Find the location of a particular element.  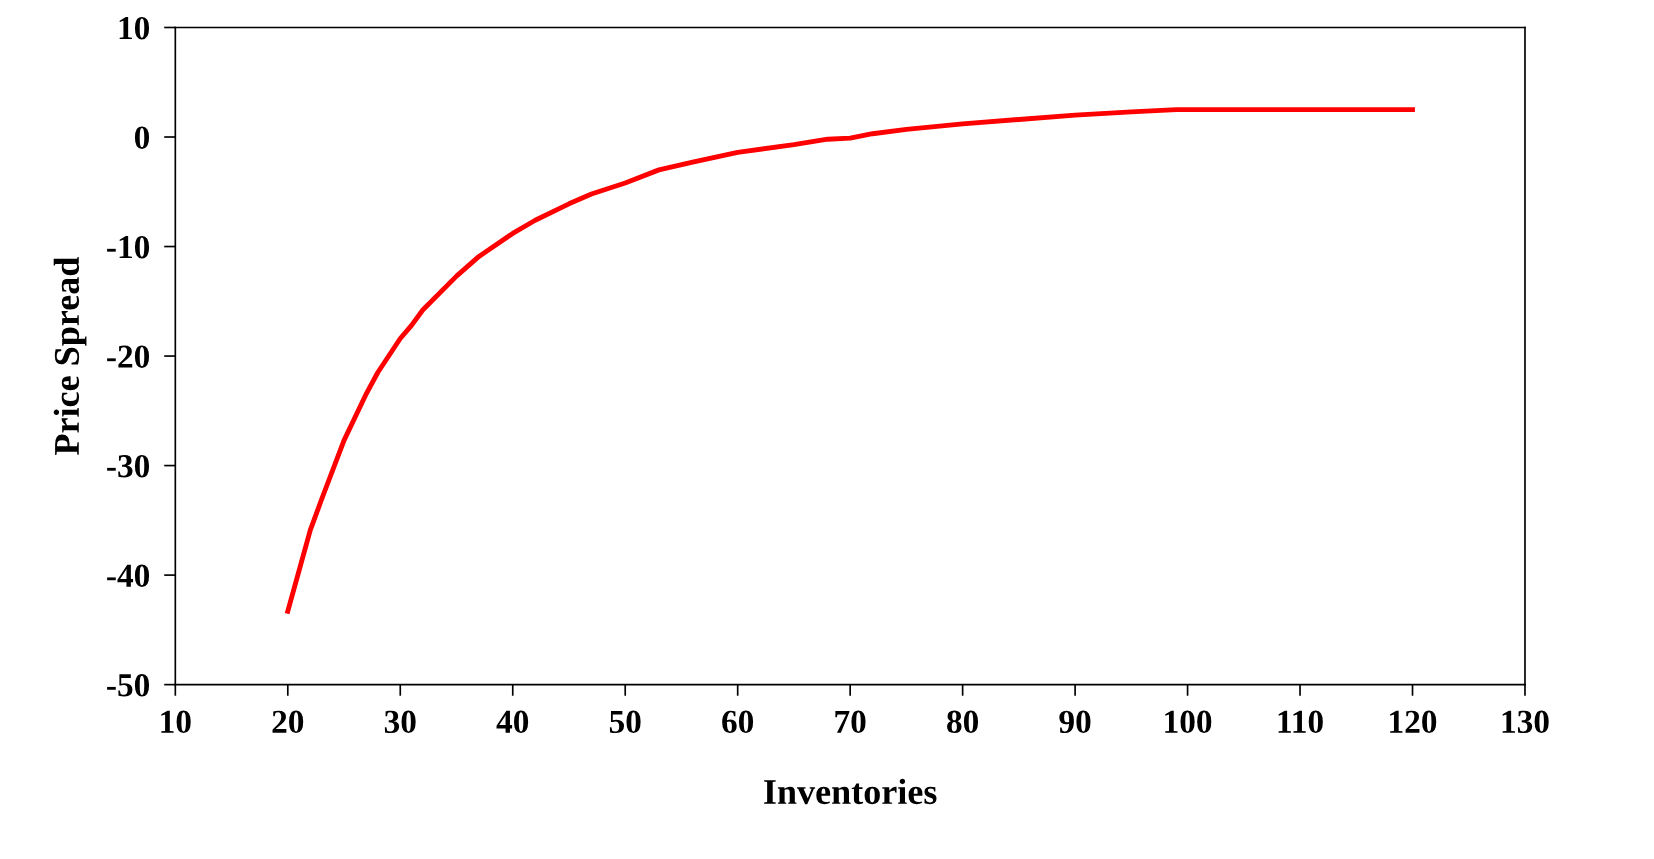

x-tick-label: 20 is located at coordinates (288, 722).